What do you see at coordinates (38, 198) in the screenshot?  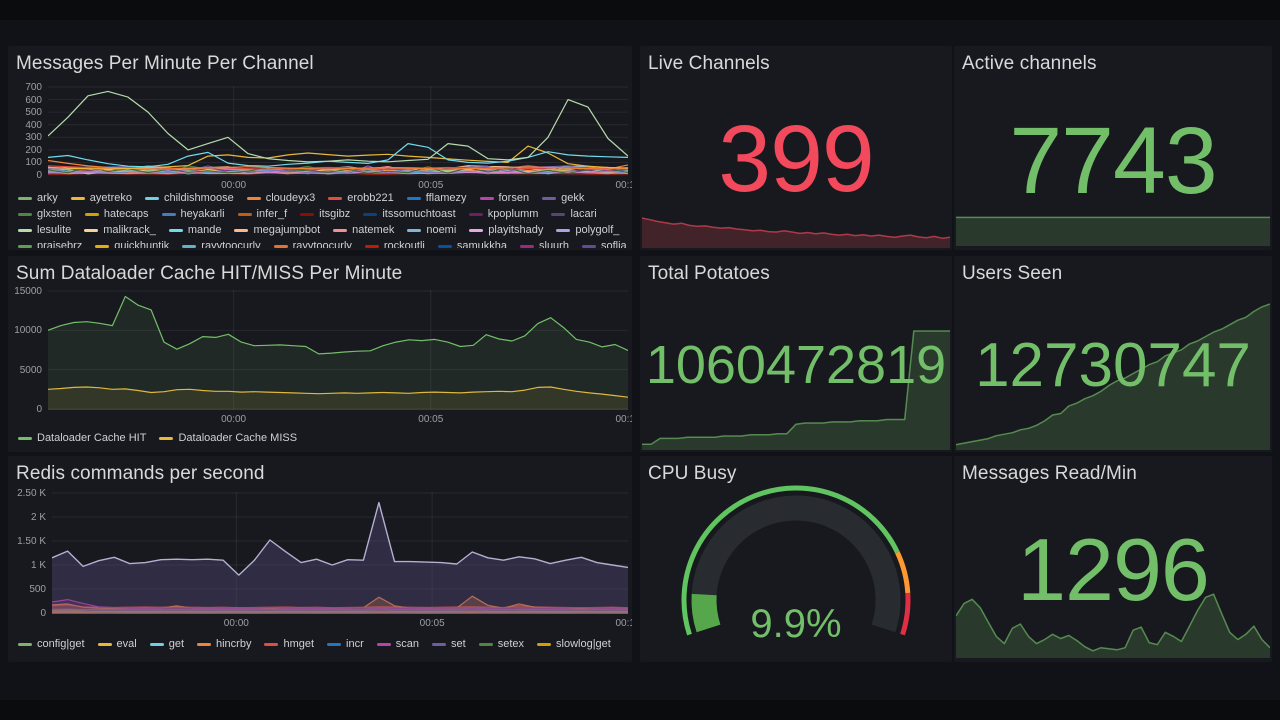 I see `legend-item-arky: arky` at bounding box center [38, 198].